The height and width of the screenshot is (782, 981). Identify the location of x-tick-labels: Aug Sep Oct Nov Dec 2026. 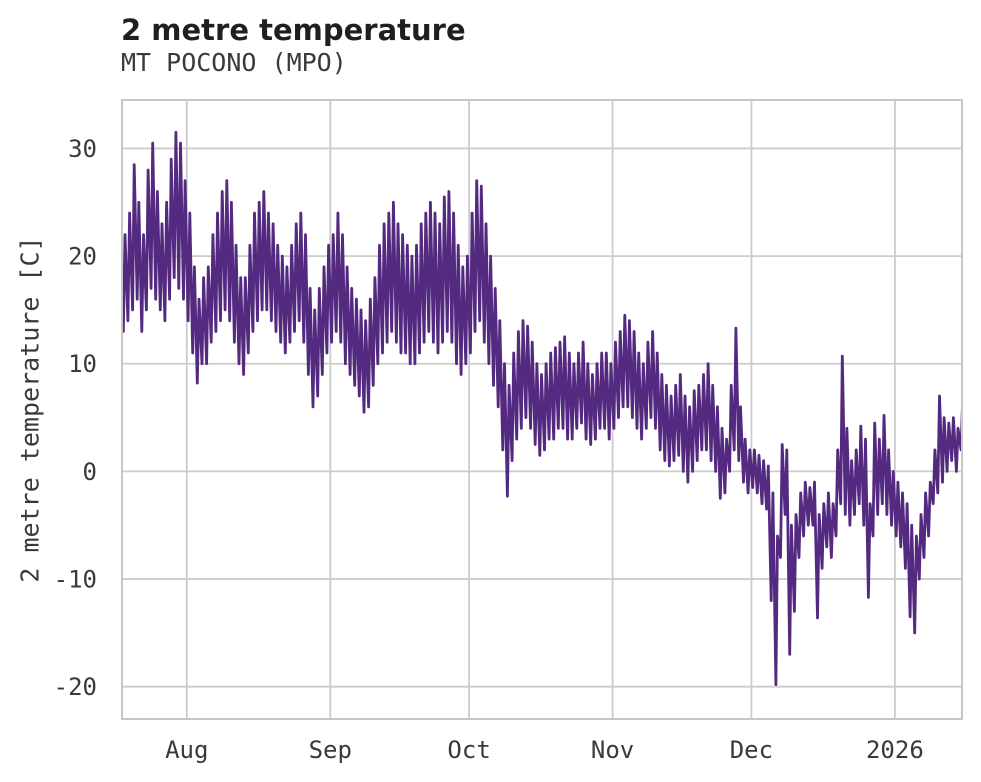
(544, 750).